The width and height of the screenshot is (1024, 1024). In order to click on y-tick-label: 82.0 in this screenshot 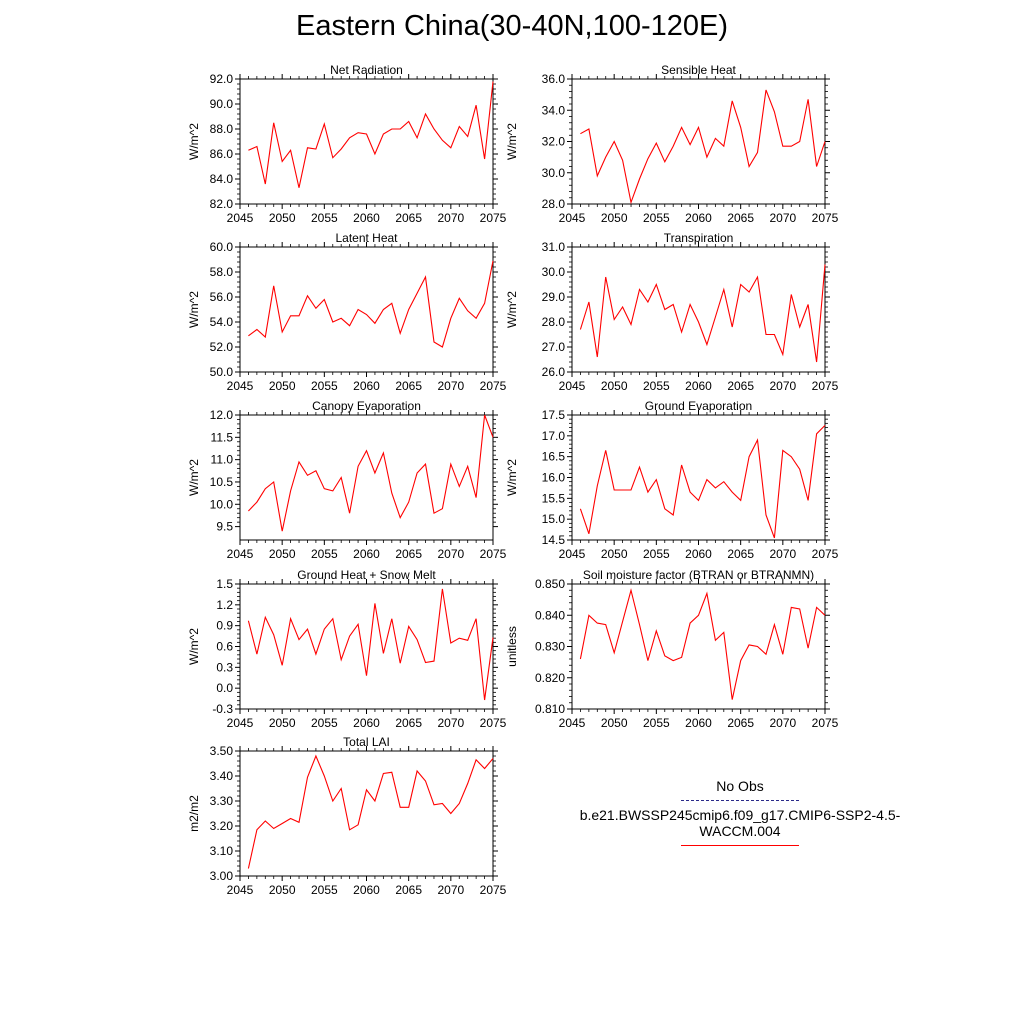, I will do `click(222, 204)`.